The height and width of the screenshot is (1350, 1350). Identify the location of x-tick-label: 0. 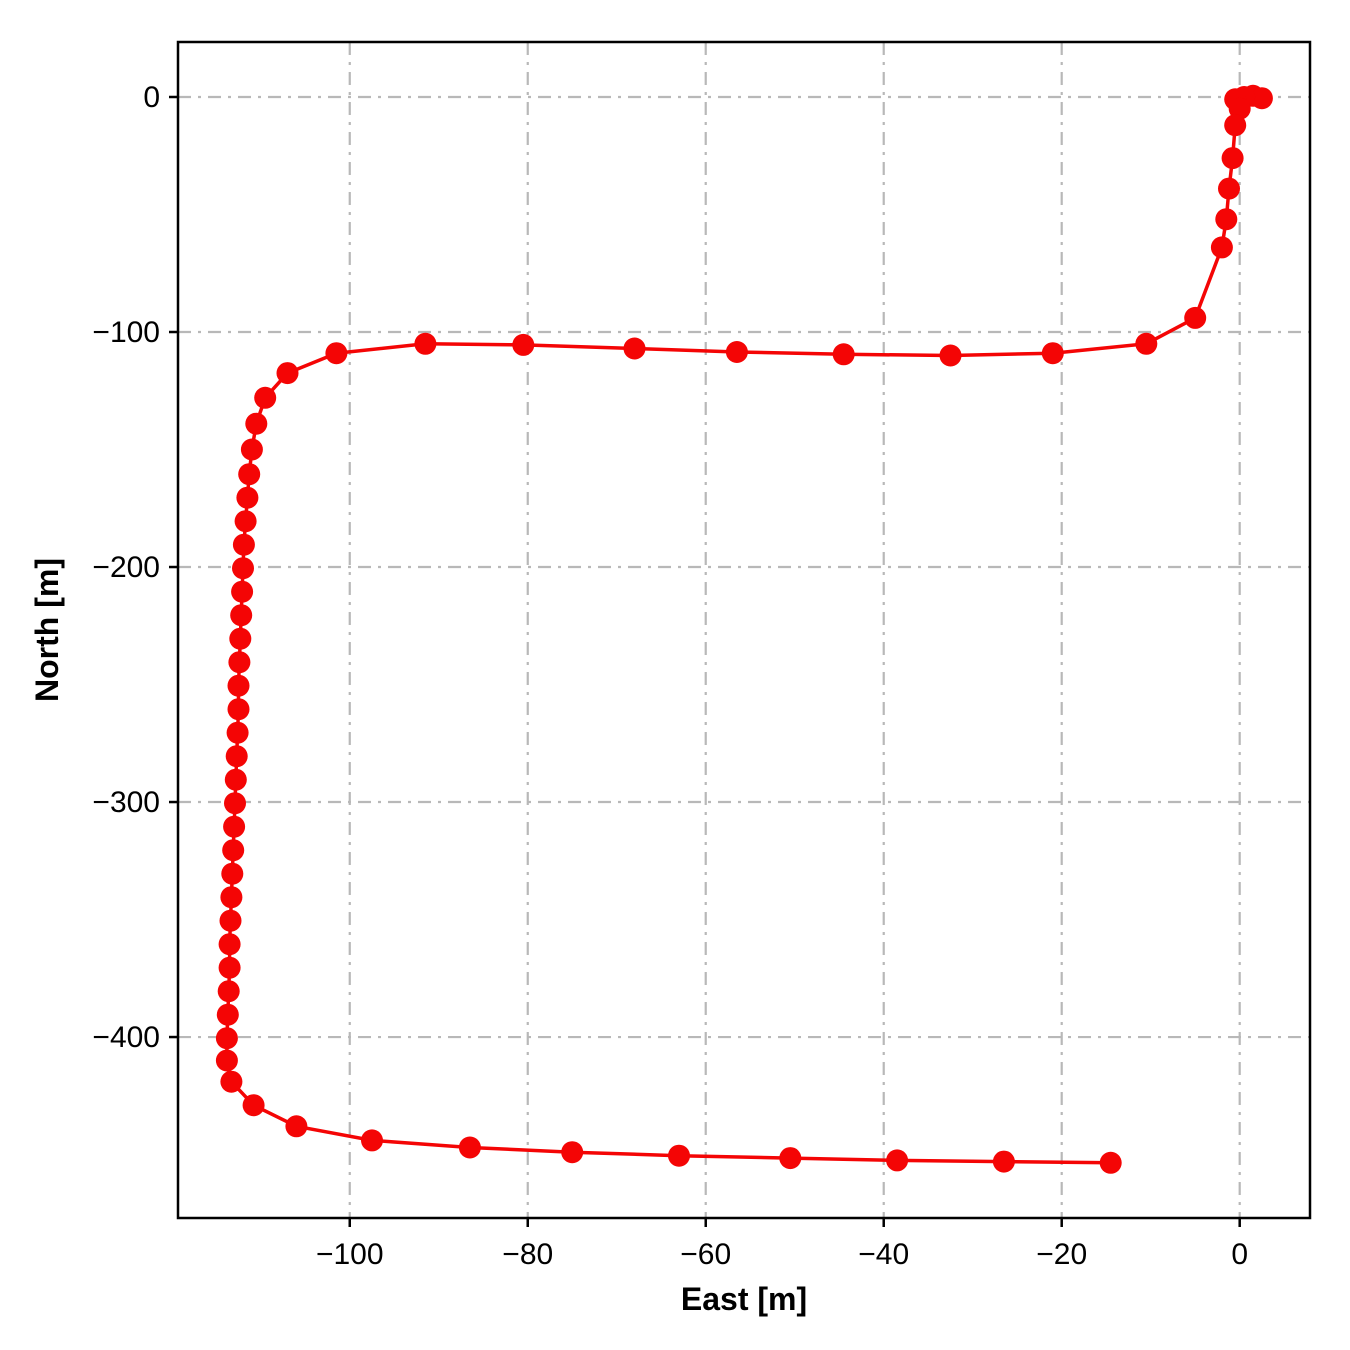
(1239, 1254).